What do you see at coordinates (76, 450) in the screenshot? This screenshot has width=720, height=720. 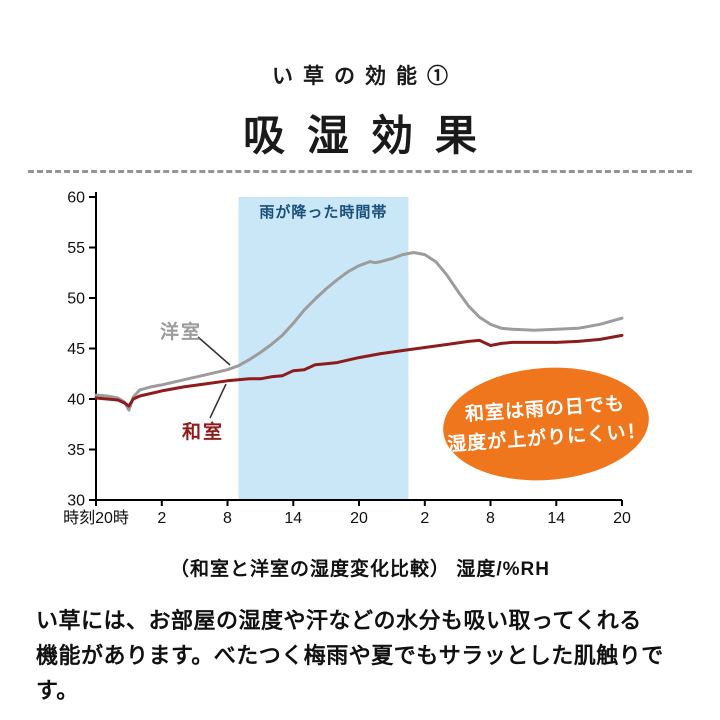 I see `y-tick-label: 35` at bounding box center [76, 450].